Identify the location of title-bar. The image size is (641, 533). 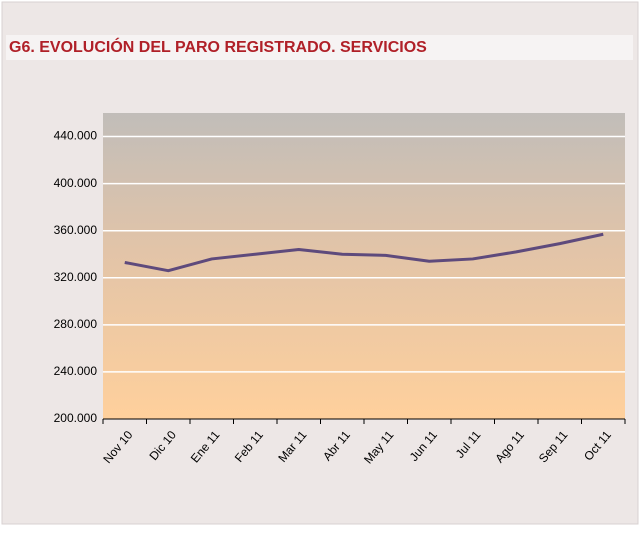
(319, 47).